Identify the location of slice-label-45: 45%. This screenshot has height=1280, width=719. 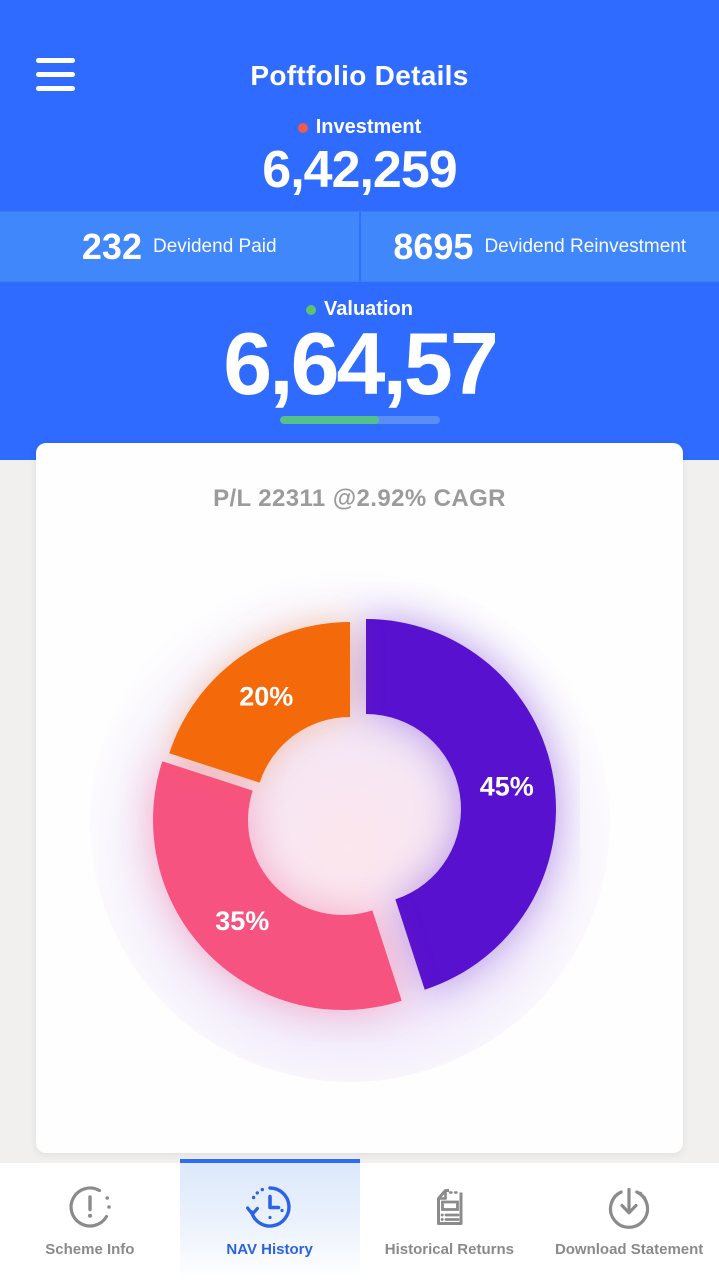
(507, 787).